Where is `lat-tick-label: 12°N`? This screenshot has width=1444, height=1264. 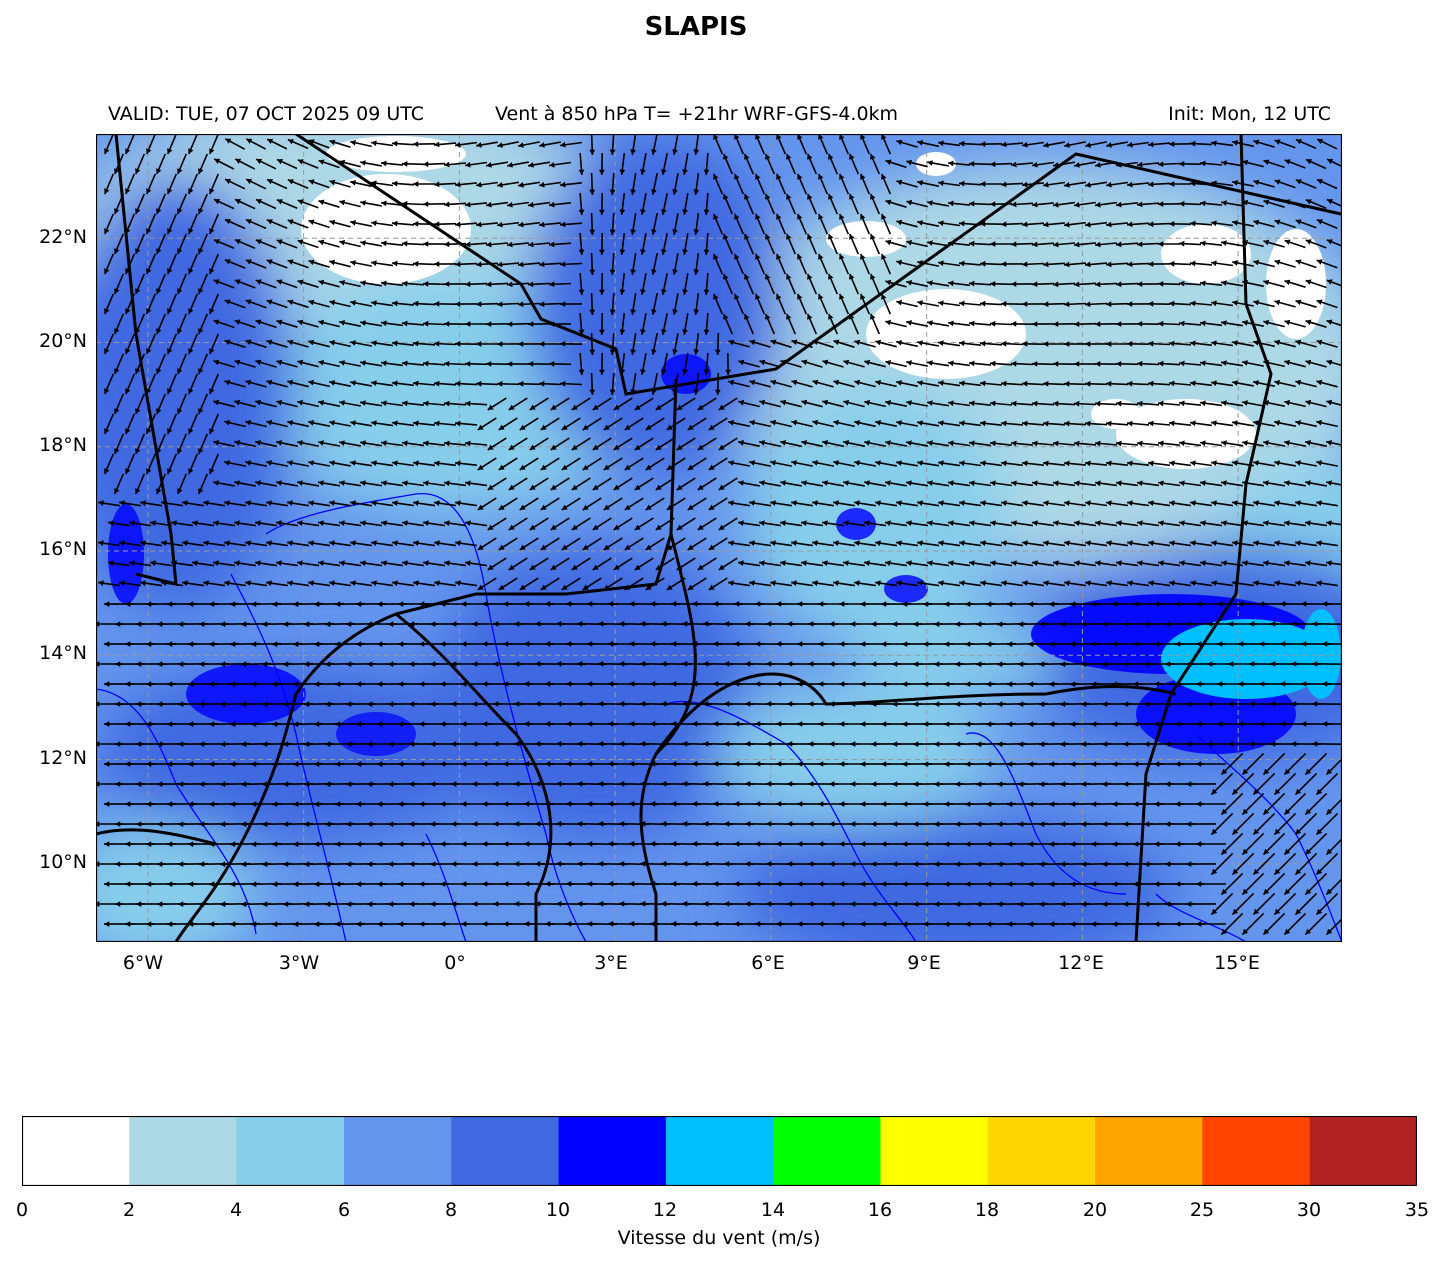
lat-tick-label: 12°N is located at coordinates (63, 758).